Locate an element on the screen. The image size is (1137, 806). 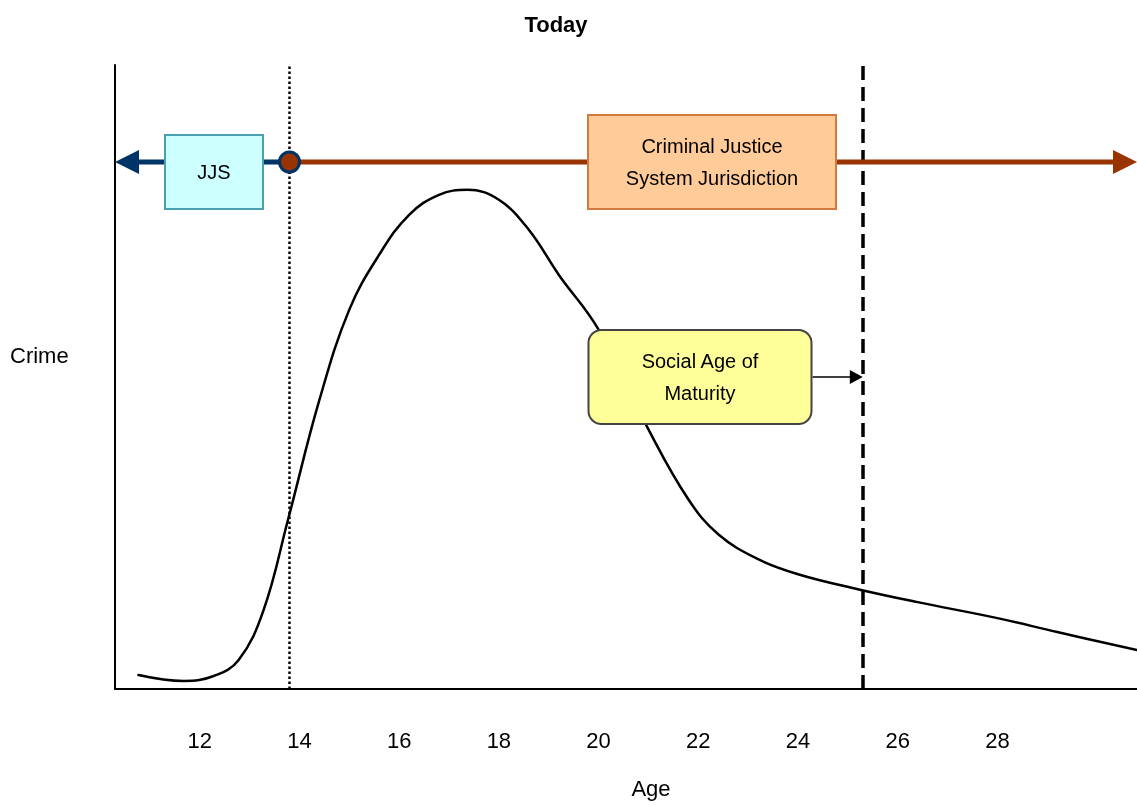
chart-title: Today is located at coordinates (556, 24).